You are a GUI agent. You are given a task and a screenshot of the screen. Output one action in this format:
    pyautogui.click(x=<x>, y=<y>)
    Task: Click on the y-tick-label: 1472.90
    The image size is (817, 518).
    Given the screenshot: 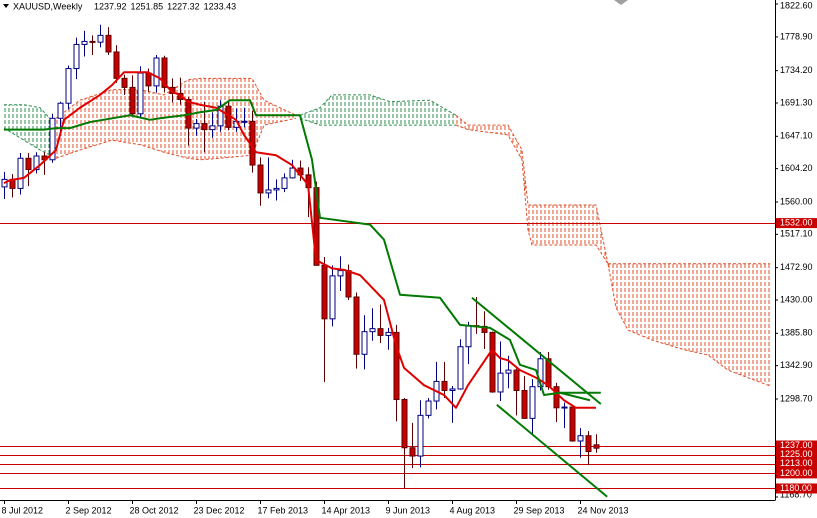 What is the action you would take?
    pyautogui.click(x=796, y=267)
    